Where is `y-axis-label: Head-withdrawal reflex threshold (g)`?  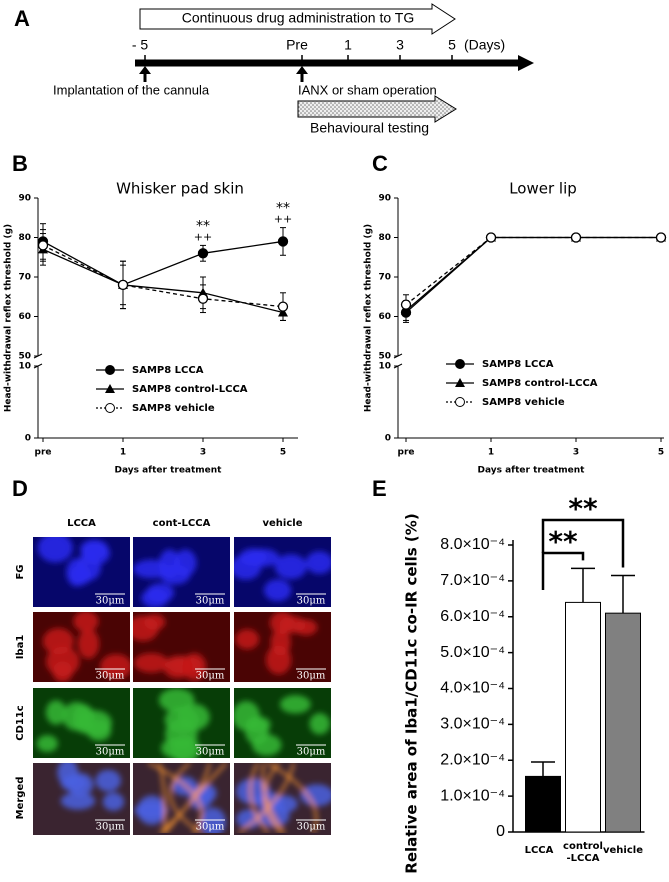
y-axis-label: Head-withdrawal reflex threshold (g) is located at coordinates (9, 318).